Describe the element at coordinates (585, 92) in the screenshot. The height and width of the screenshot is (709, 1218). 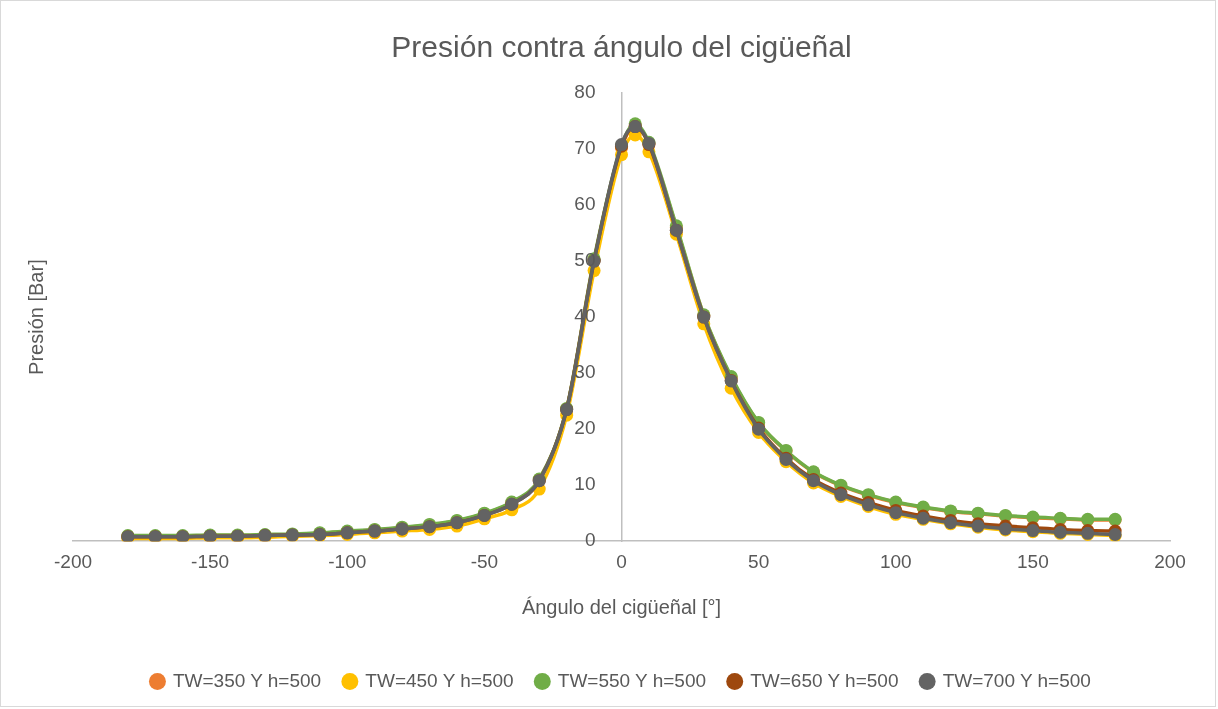
I see `y-tick-label: 80` at that location.